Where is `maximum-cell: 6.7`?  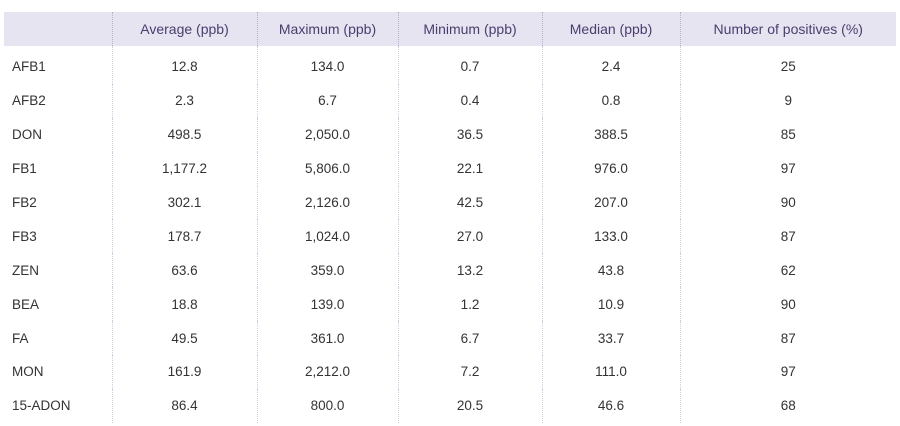
maximum-cell: 6.7 is located at coordinates (327, 100).